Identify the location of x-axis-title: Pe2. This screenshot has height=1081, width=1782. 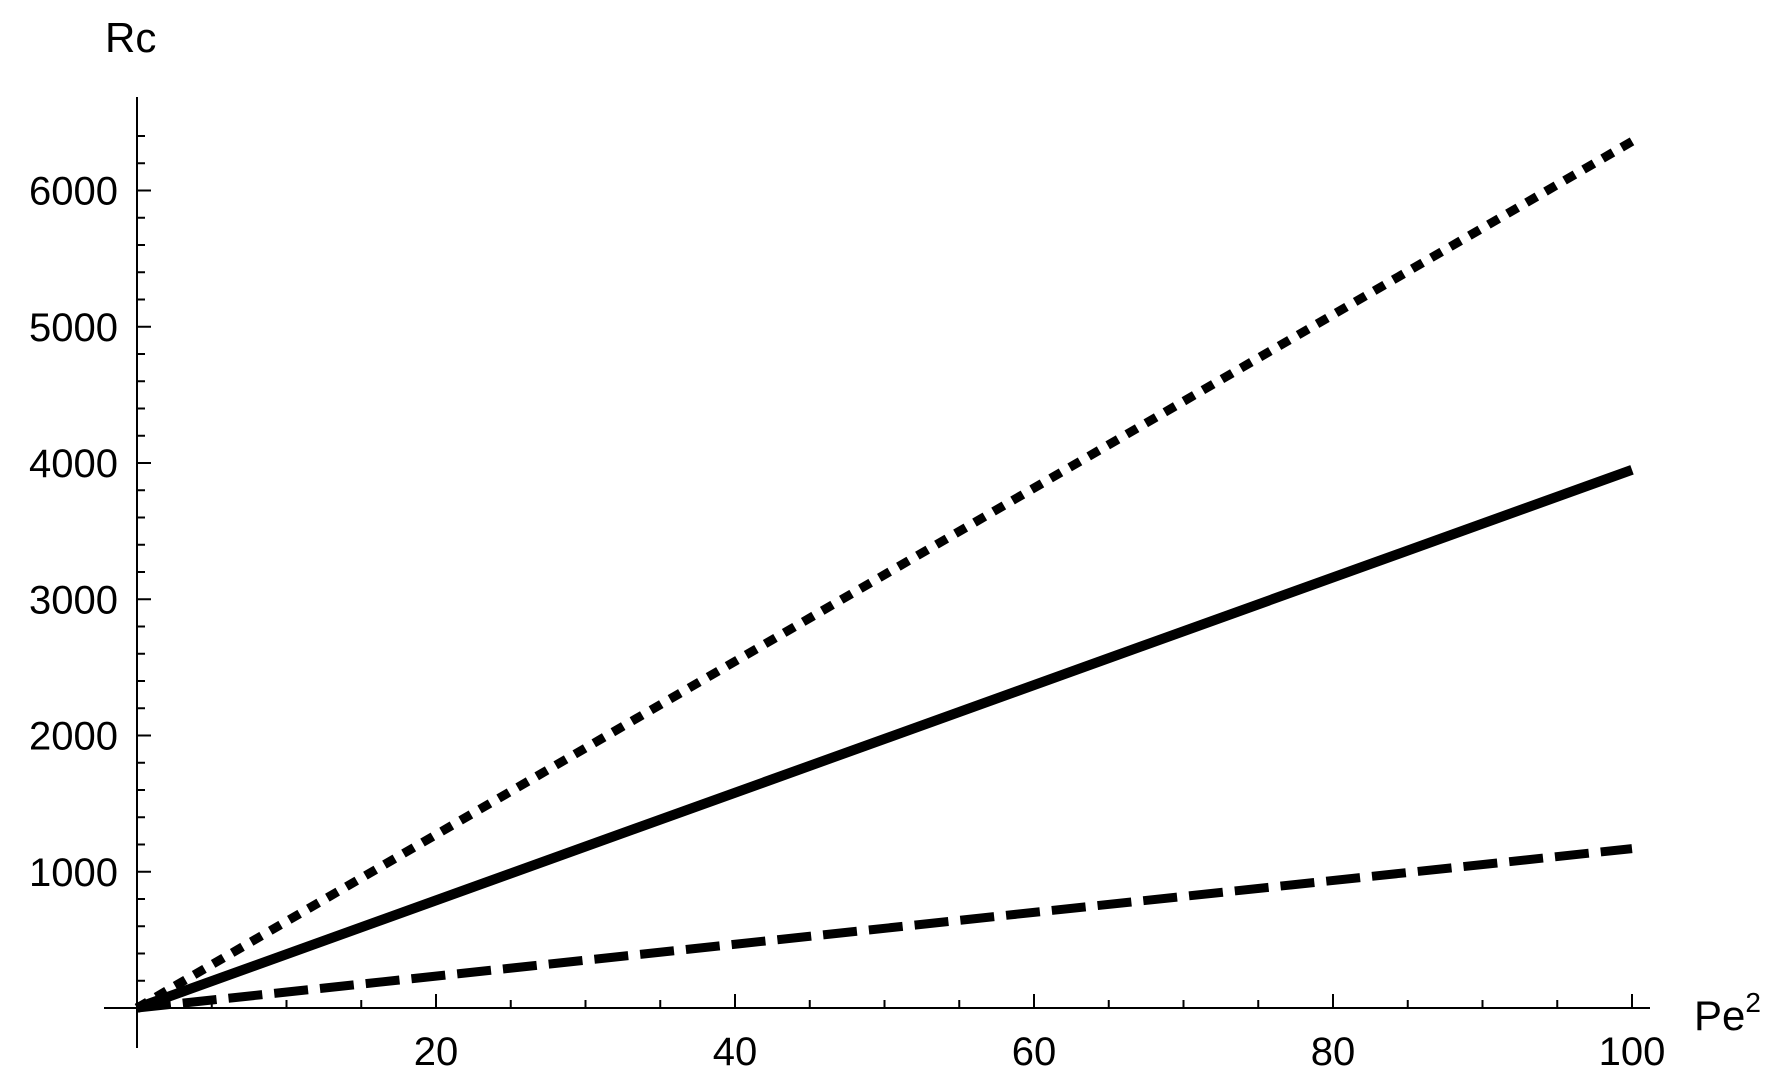
(1727, 1013).